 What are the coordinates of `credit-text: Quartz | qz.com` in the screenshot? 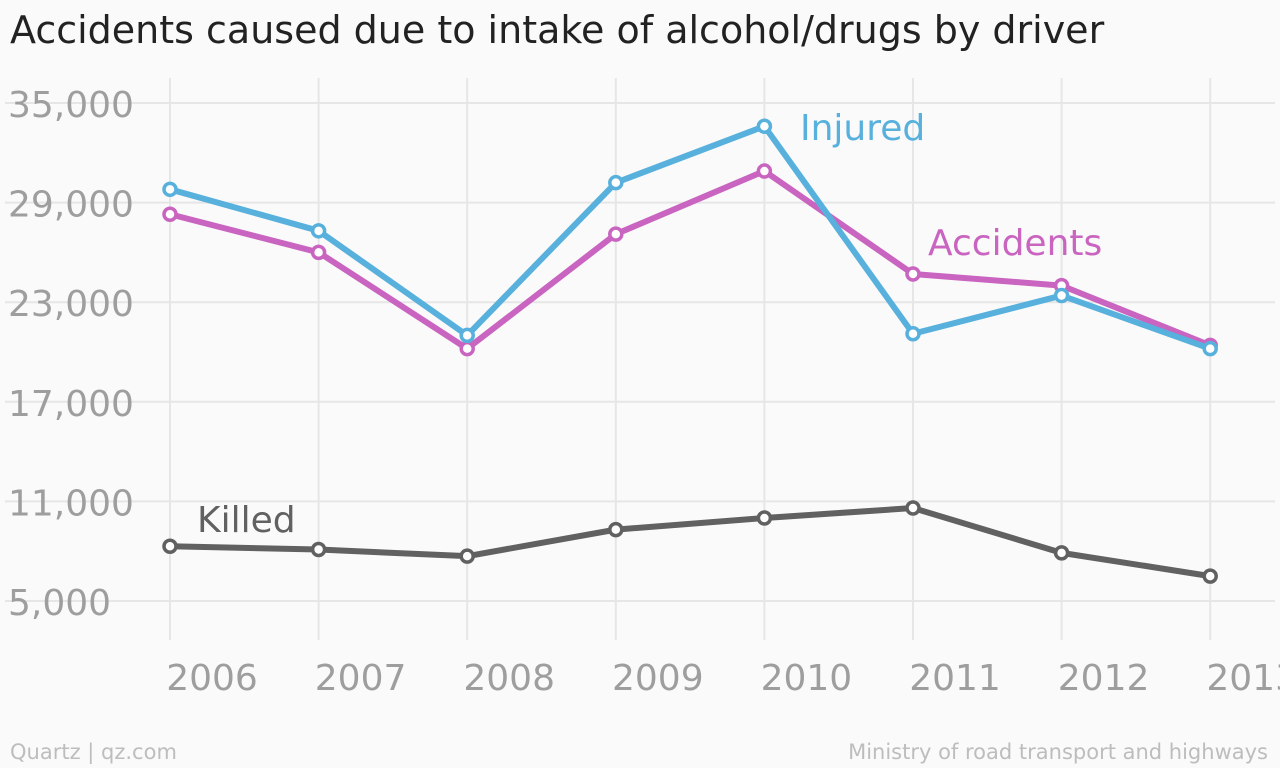 It's located at (93, 752).